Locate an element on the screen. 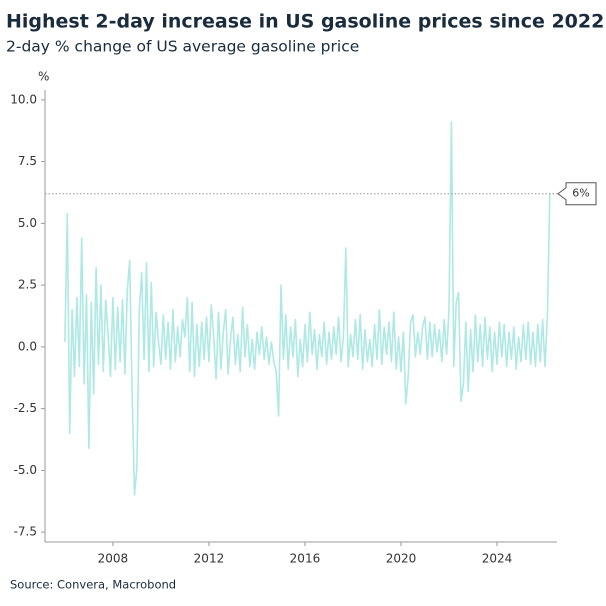 Image resolution: width=606 pixels, height=606 pixels. y-tick-label: -2.5 is located at coordinates (25, 408).